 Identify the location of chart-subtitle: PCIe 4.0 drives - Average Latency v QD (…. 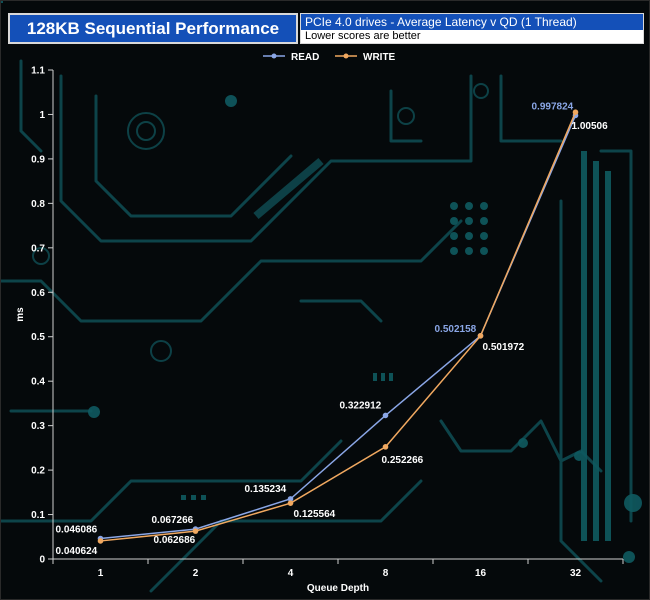
(472, 22).